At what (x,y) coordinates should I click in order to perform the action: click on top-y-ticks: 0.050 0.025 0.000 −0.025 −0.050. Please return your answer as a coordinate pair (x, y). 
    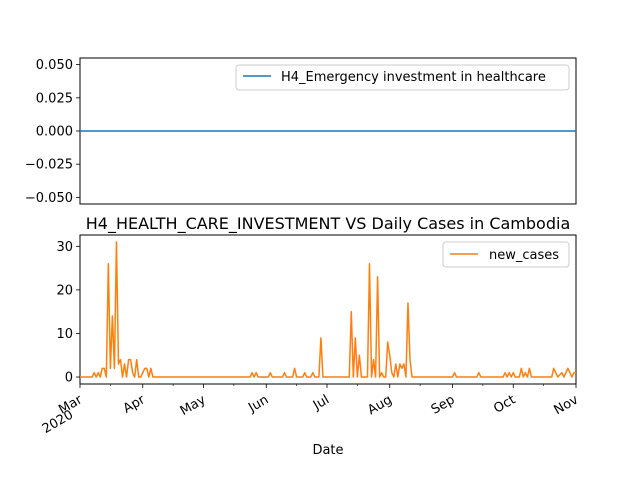
    Looking at the image, I should click on (52, 132).